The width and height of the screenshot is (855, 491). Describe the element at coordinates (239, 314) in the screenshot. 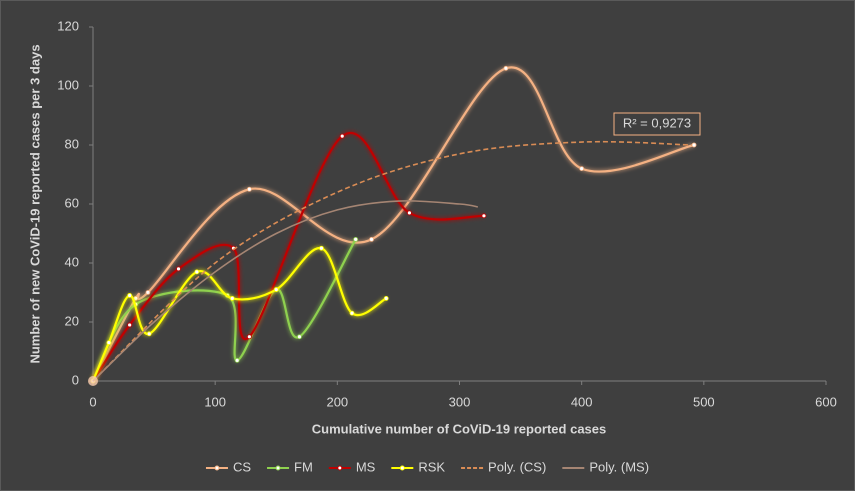

I see `series-line` at that location.